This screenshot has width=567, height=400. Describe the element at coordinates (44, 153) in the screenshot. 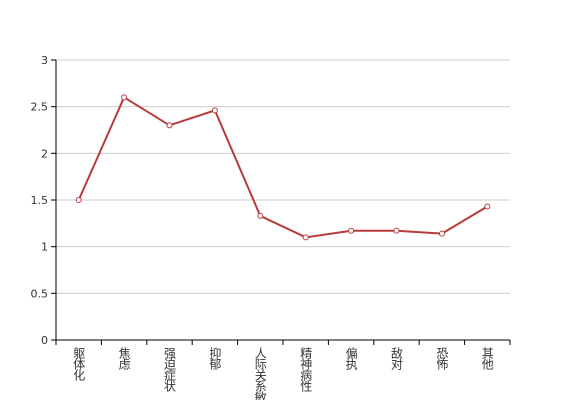

I see `y-tick-label: 2` at that location.